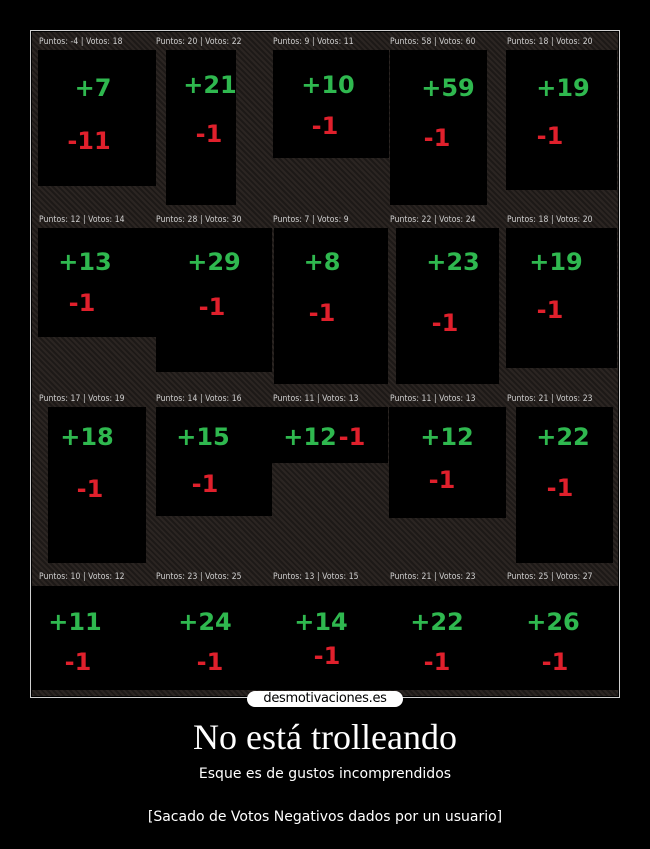  I want to click on points-votes-header: Puntos: -4 | Votos: 18, so click(81, 42).